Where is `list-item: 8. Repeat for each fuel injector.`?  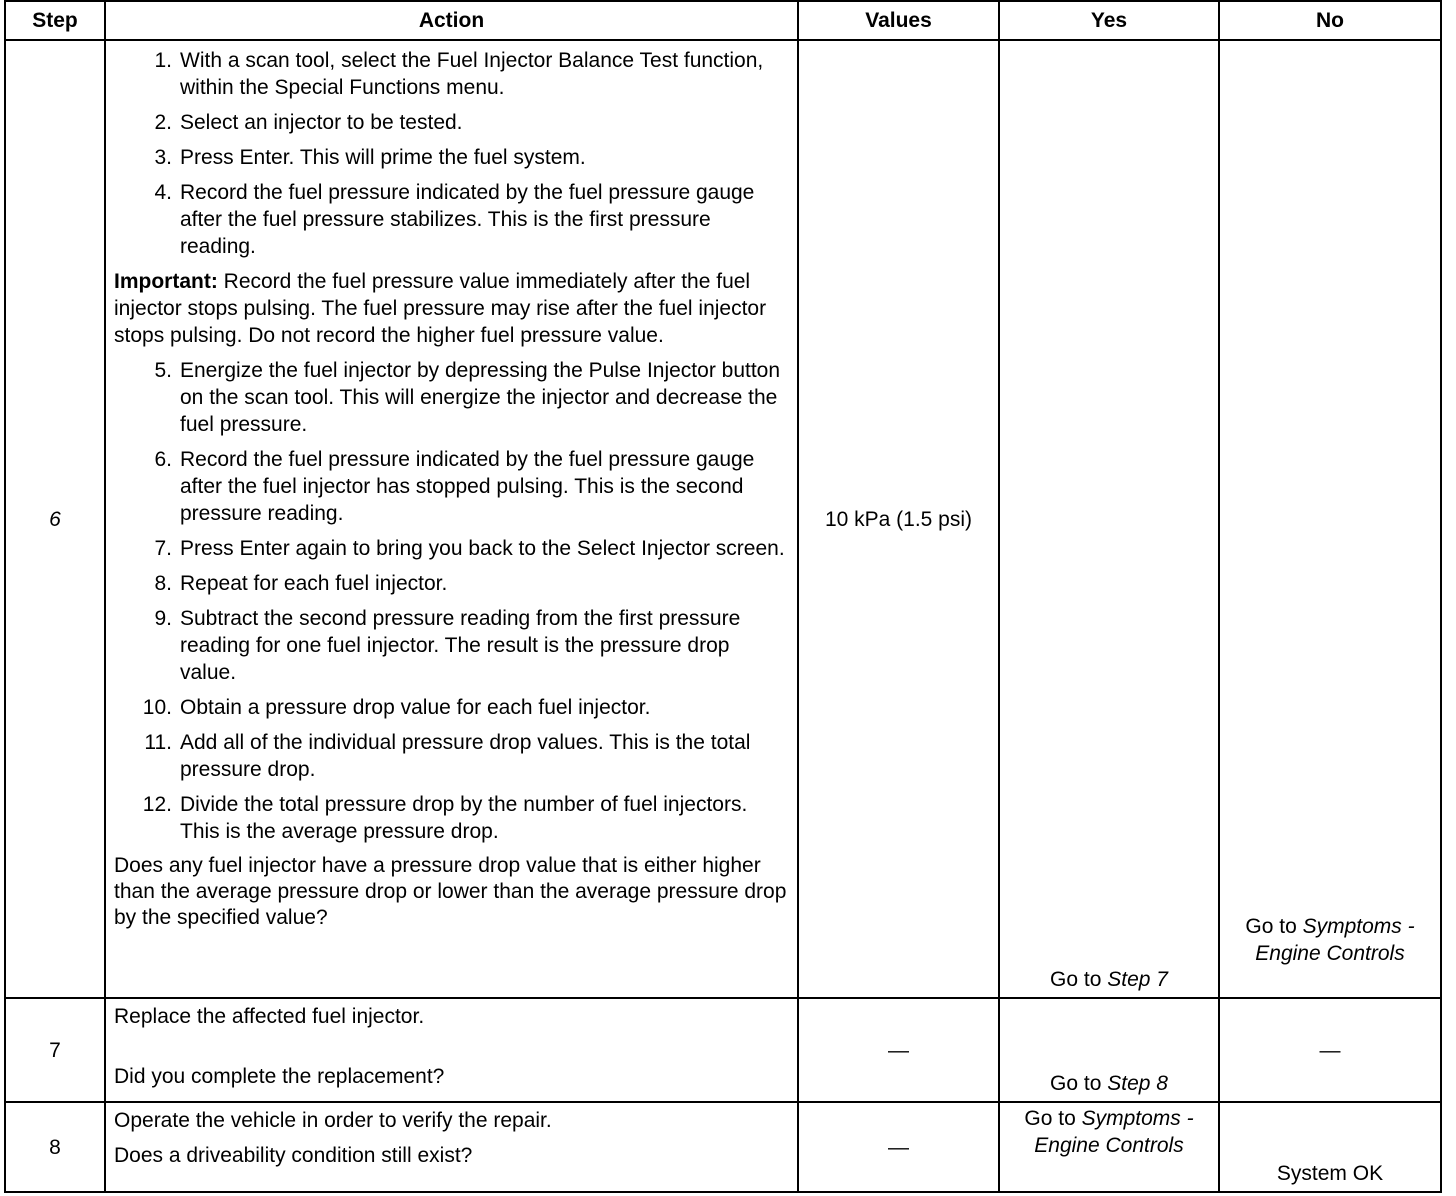
list-item: 8. Repeat for each fuel injector. is located at coordinates (451, 583).